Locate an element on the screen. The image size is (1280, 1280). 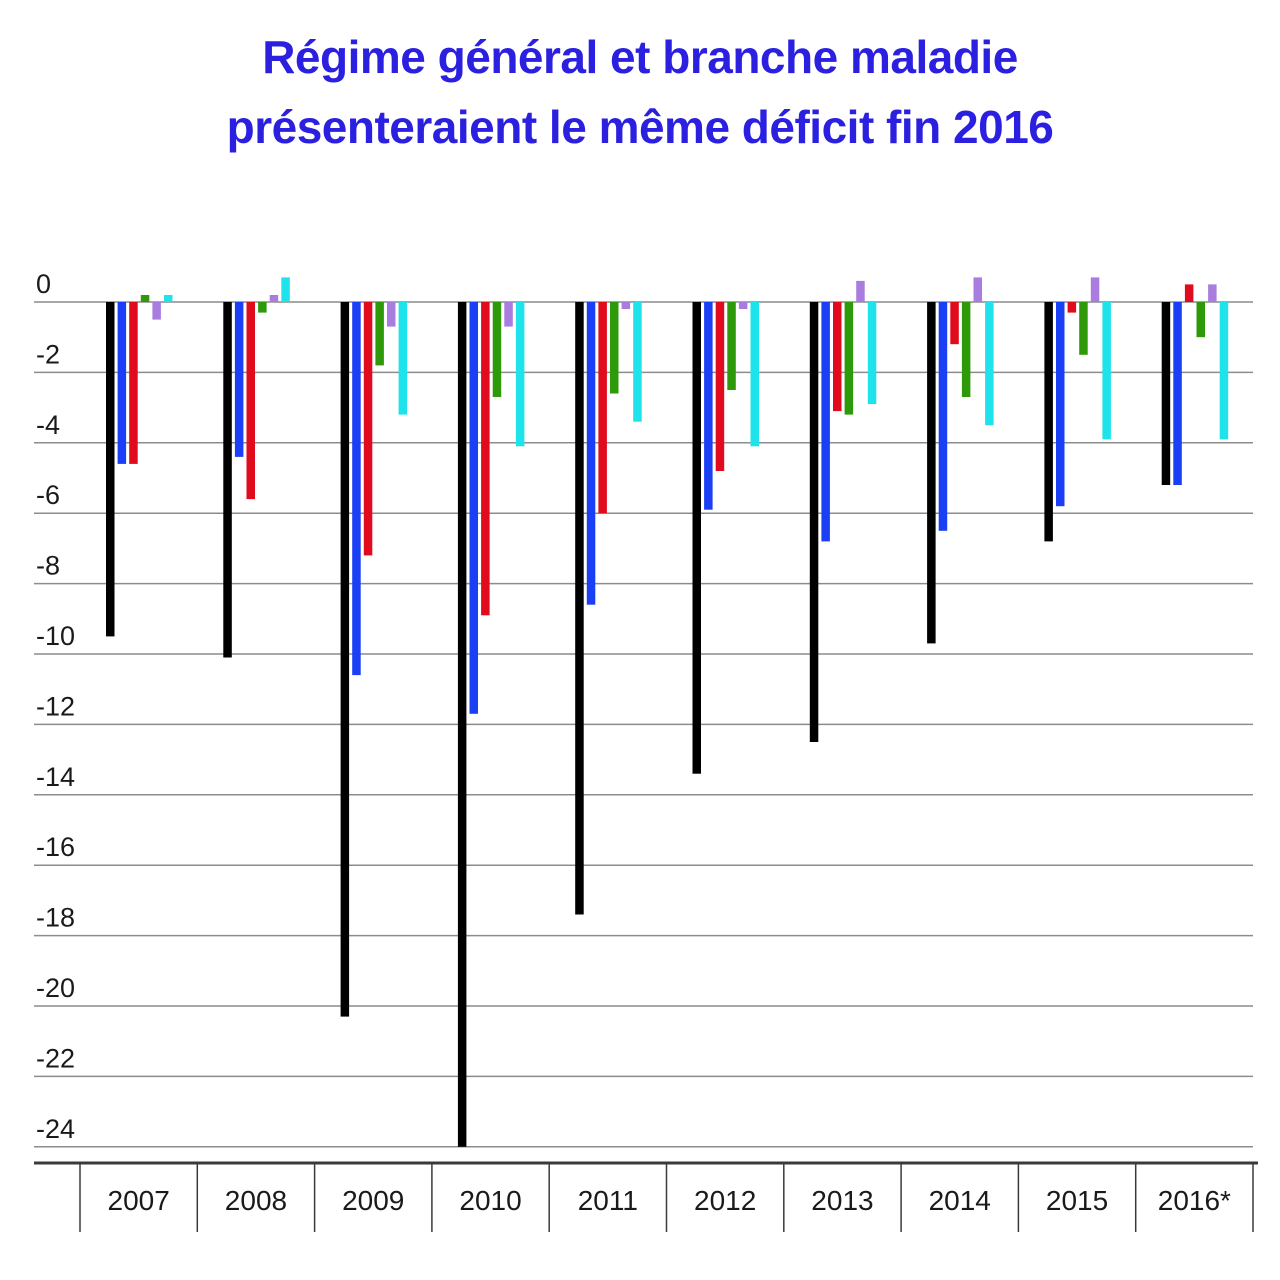
x-category-label: 2015 is located at coordinates (1077, 1200).